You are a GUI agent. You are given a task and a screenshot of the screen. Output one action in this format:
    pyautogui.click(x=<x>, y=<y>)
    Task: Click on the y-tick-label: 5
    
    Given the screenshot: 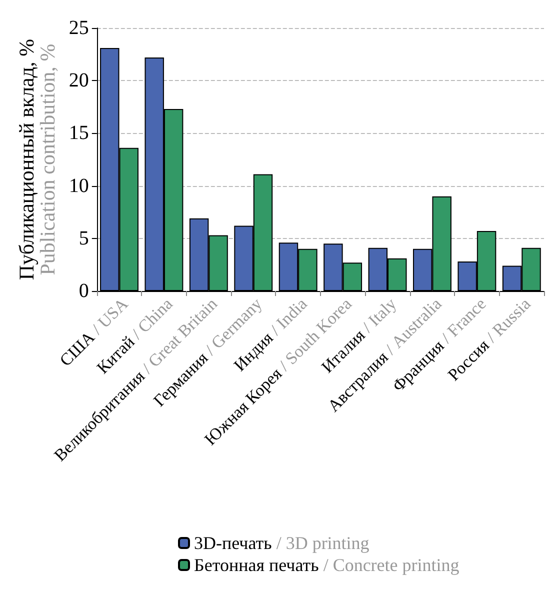 What is the action you would take?
    pyautogui.click(x=83, y=238)
    